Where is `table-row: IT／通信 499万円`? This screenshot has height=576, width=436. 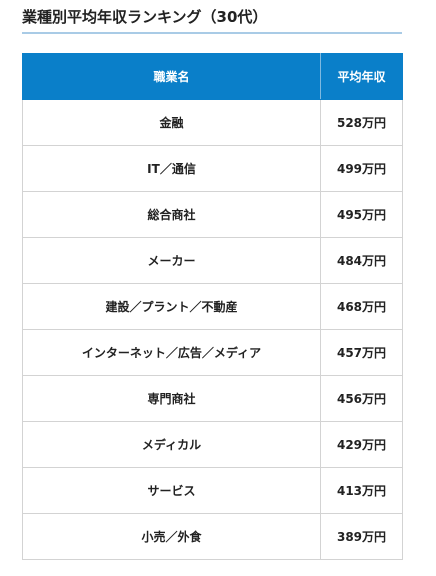
table-row: IT／通信 499万円 is located at coordinates (212, 168).